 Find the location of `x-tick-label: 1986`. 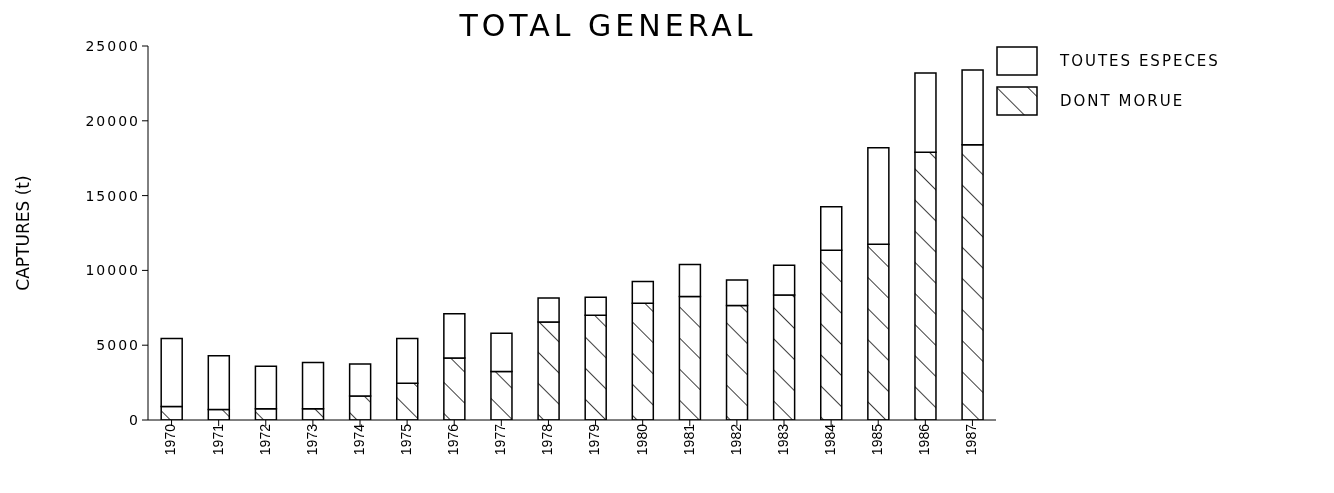

x-tick-label: 1986 is located at coordinates (924, 439).